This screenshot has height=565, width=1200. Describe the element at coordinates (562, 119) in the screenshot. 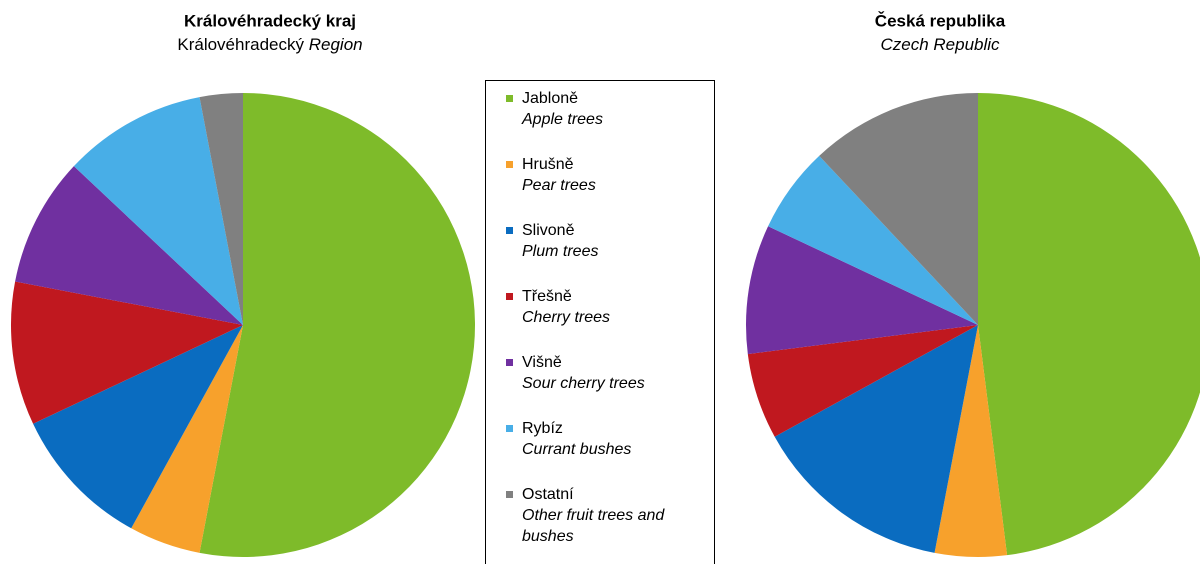

I see `legend-sublabel: Apple trees` at that location.